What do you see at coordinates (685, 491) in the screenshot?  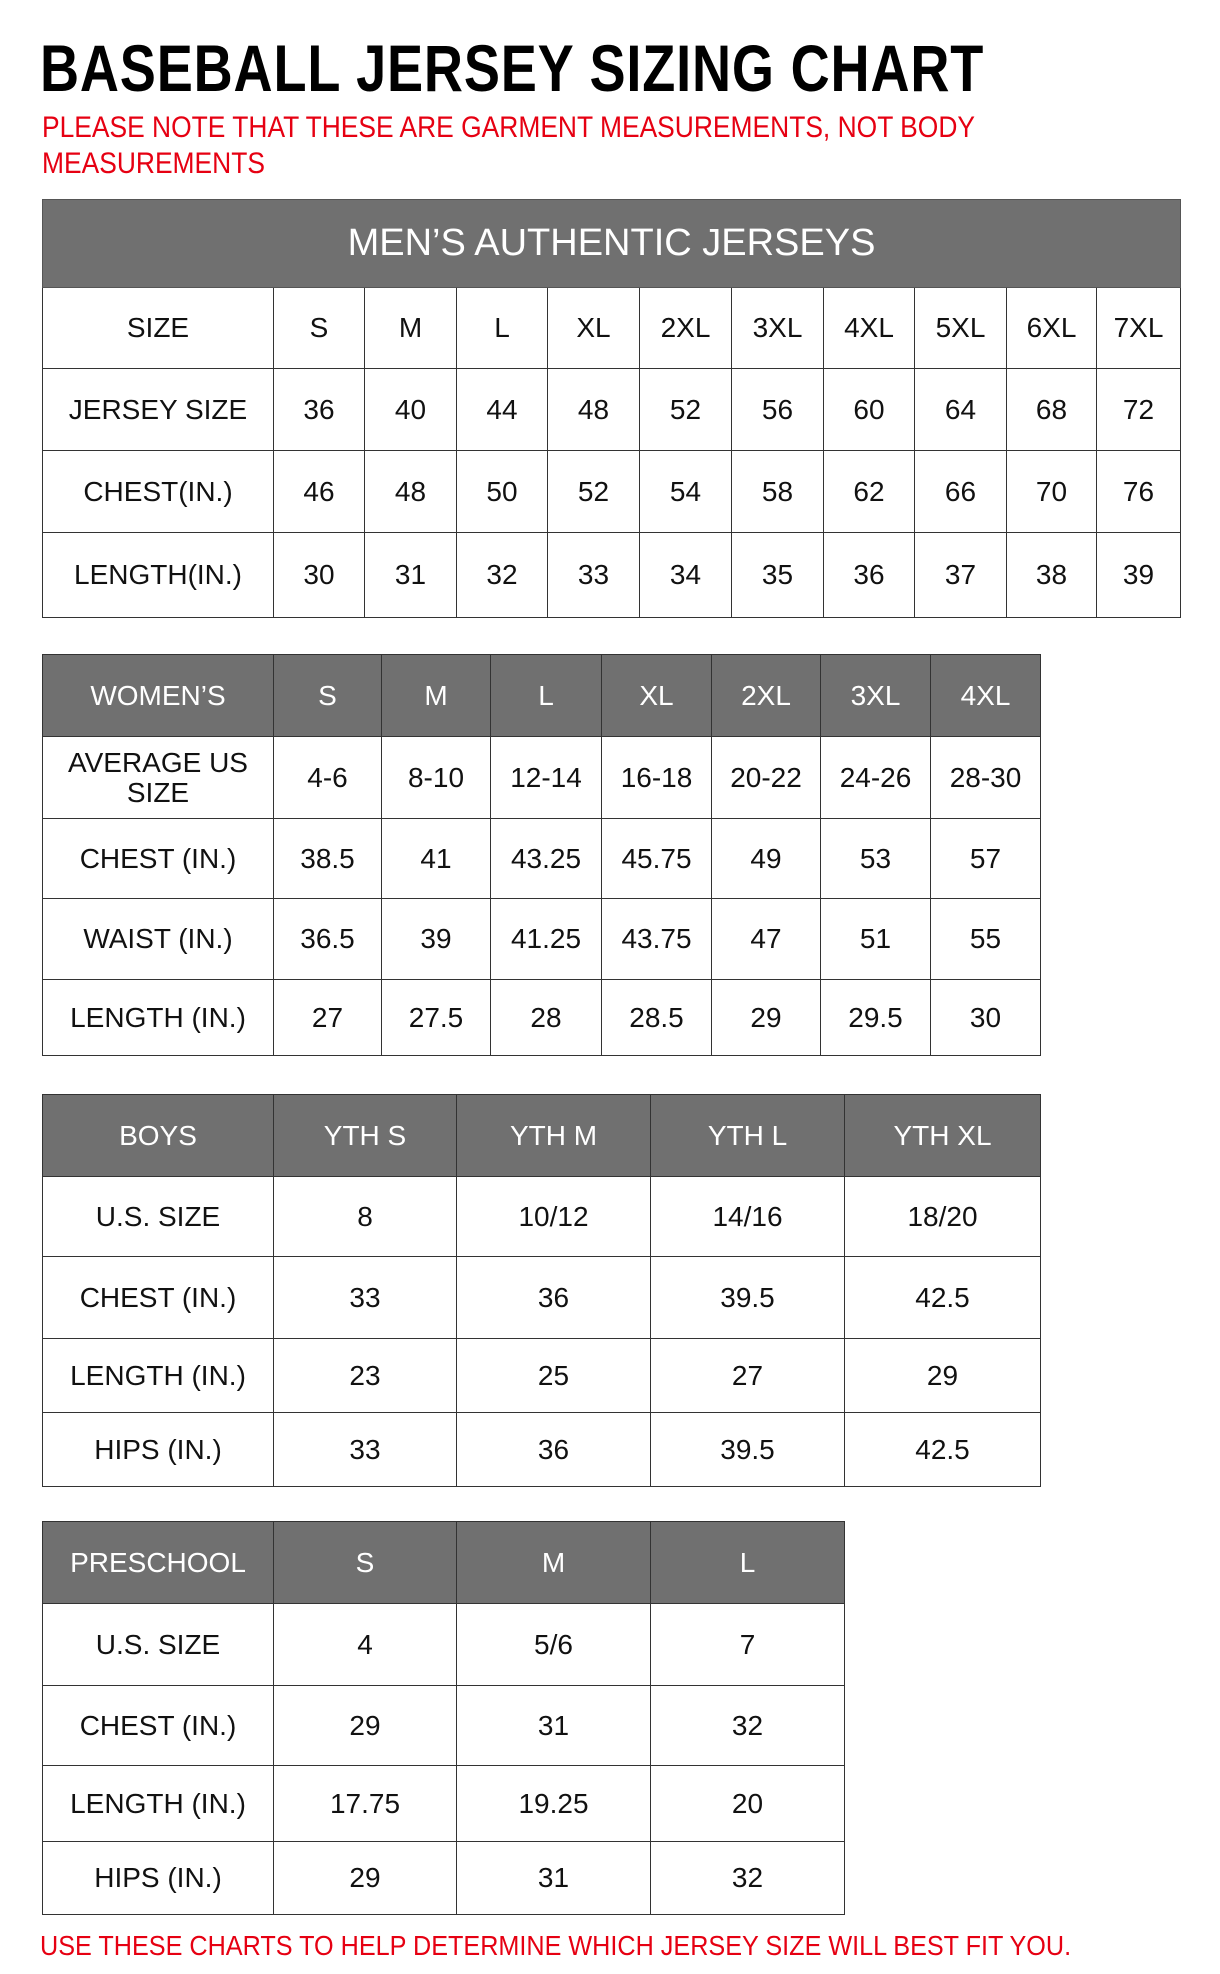 I see `cell-value: 54` at bounding box center [685, 491].